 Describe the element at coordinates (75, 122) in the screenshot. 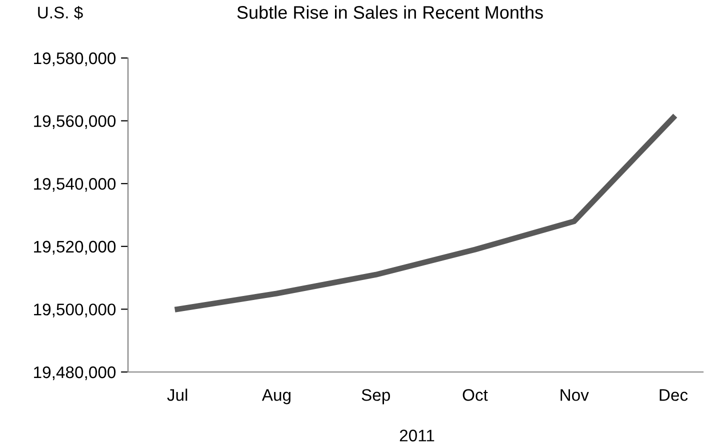

I see `y-tick-label: 19,560,000` at that location.